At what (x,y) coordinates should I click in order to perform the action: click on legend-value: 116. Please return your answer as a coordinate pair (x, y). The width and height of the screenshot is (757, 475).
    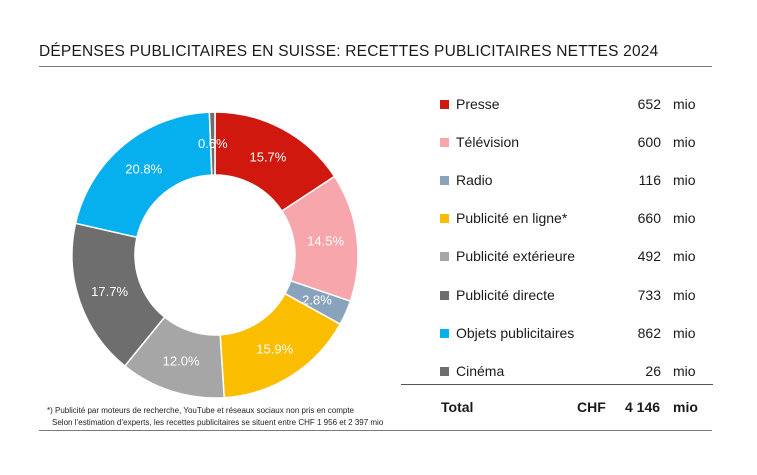
    Looking at the image, I should click on (649, 180).